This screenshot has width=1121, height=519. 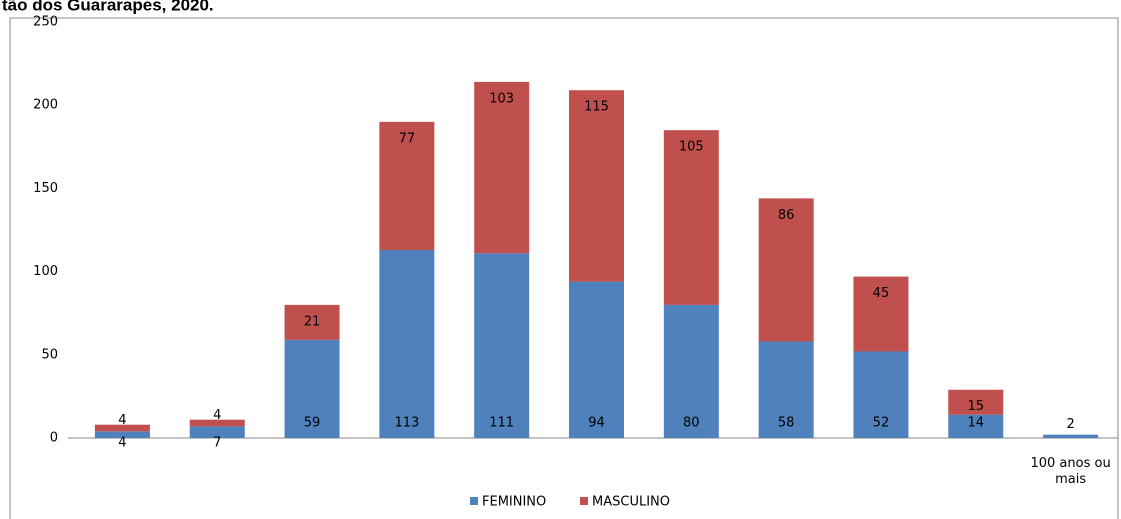 I want to click on legend-label: FEMININO, so click(x=514, y=502).